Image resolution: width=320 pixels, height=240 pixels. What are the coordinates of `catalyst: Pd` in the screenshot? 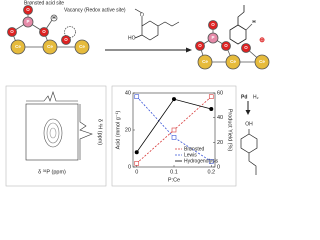 It's located at (244, 97).